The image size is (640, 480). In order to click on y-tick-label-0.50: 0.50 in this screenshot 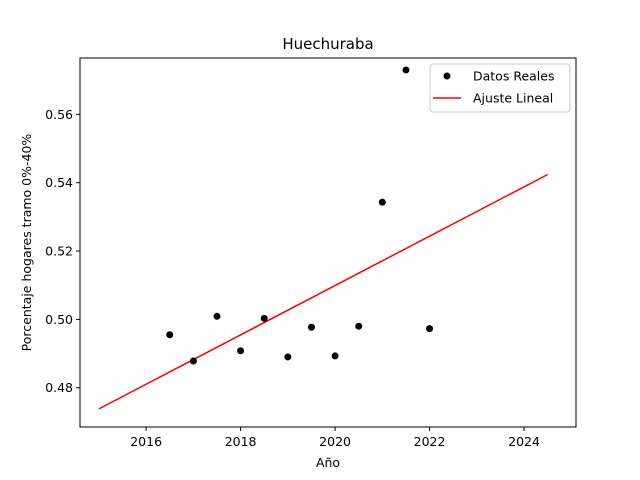, I will do `click(59, 319)`.